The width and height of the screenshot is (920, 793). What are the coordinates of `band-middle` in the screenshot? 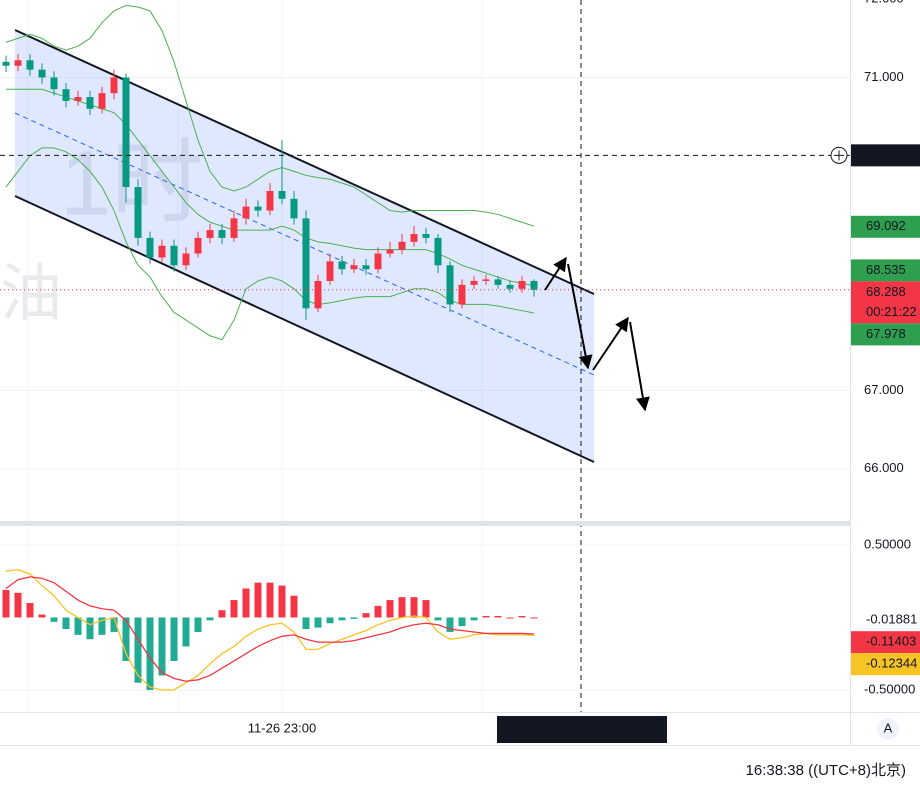 It's located at (270, 187).